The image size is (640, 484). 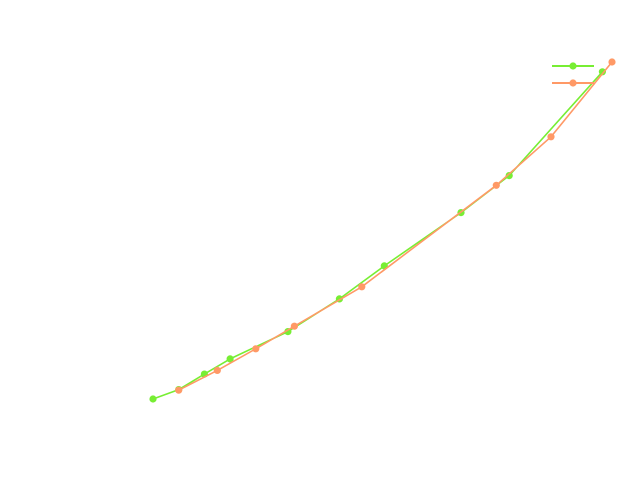 What do you see at coordinates (573, 74) in the screenshot?
I see `legend` at bounding box center [573, 74].